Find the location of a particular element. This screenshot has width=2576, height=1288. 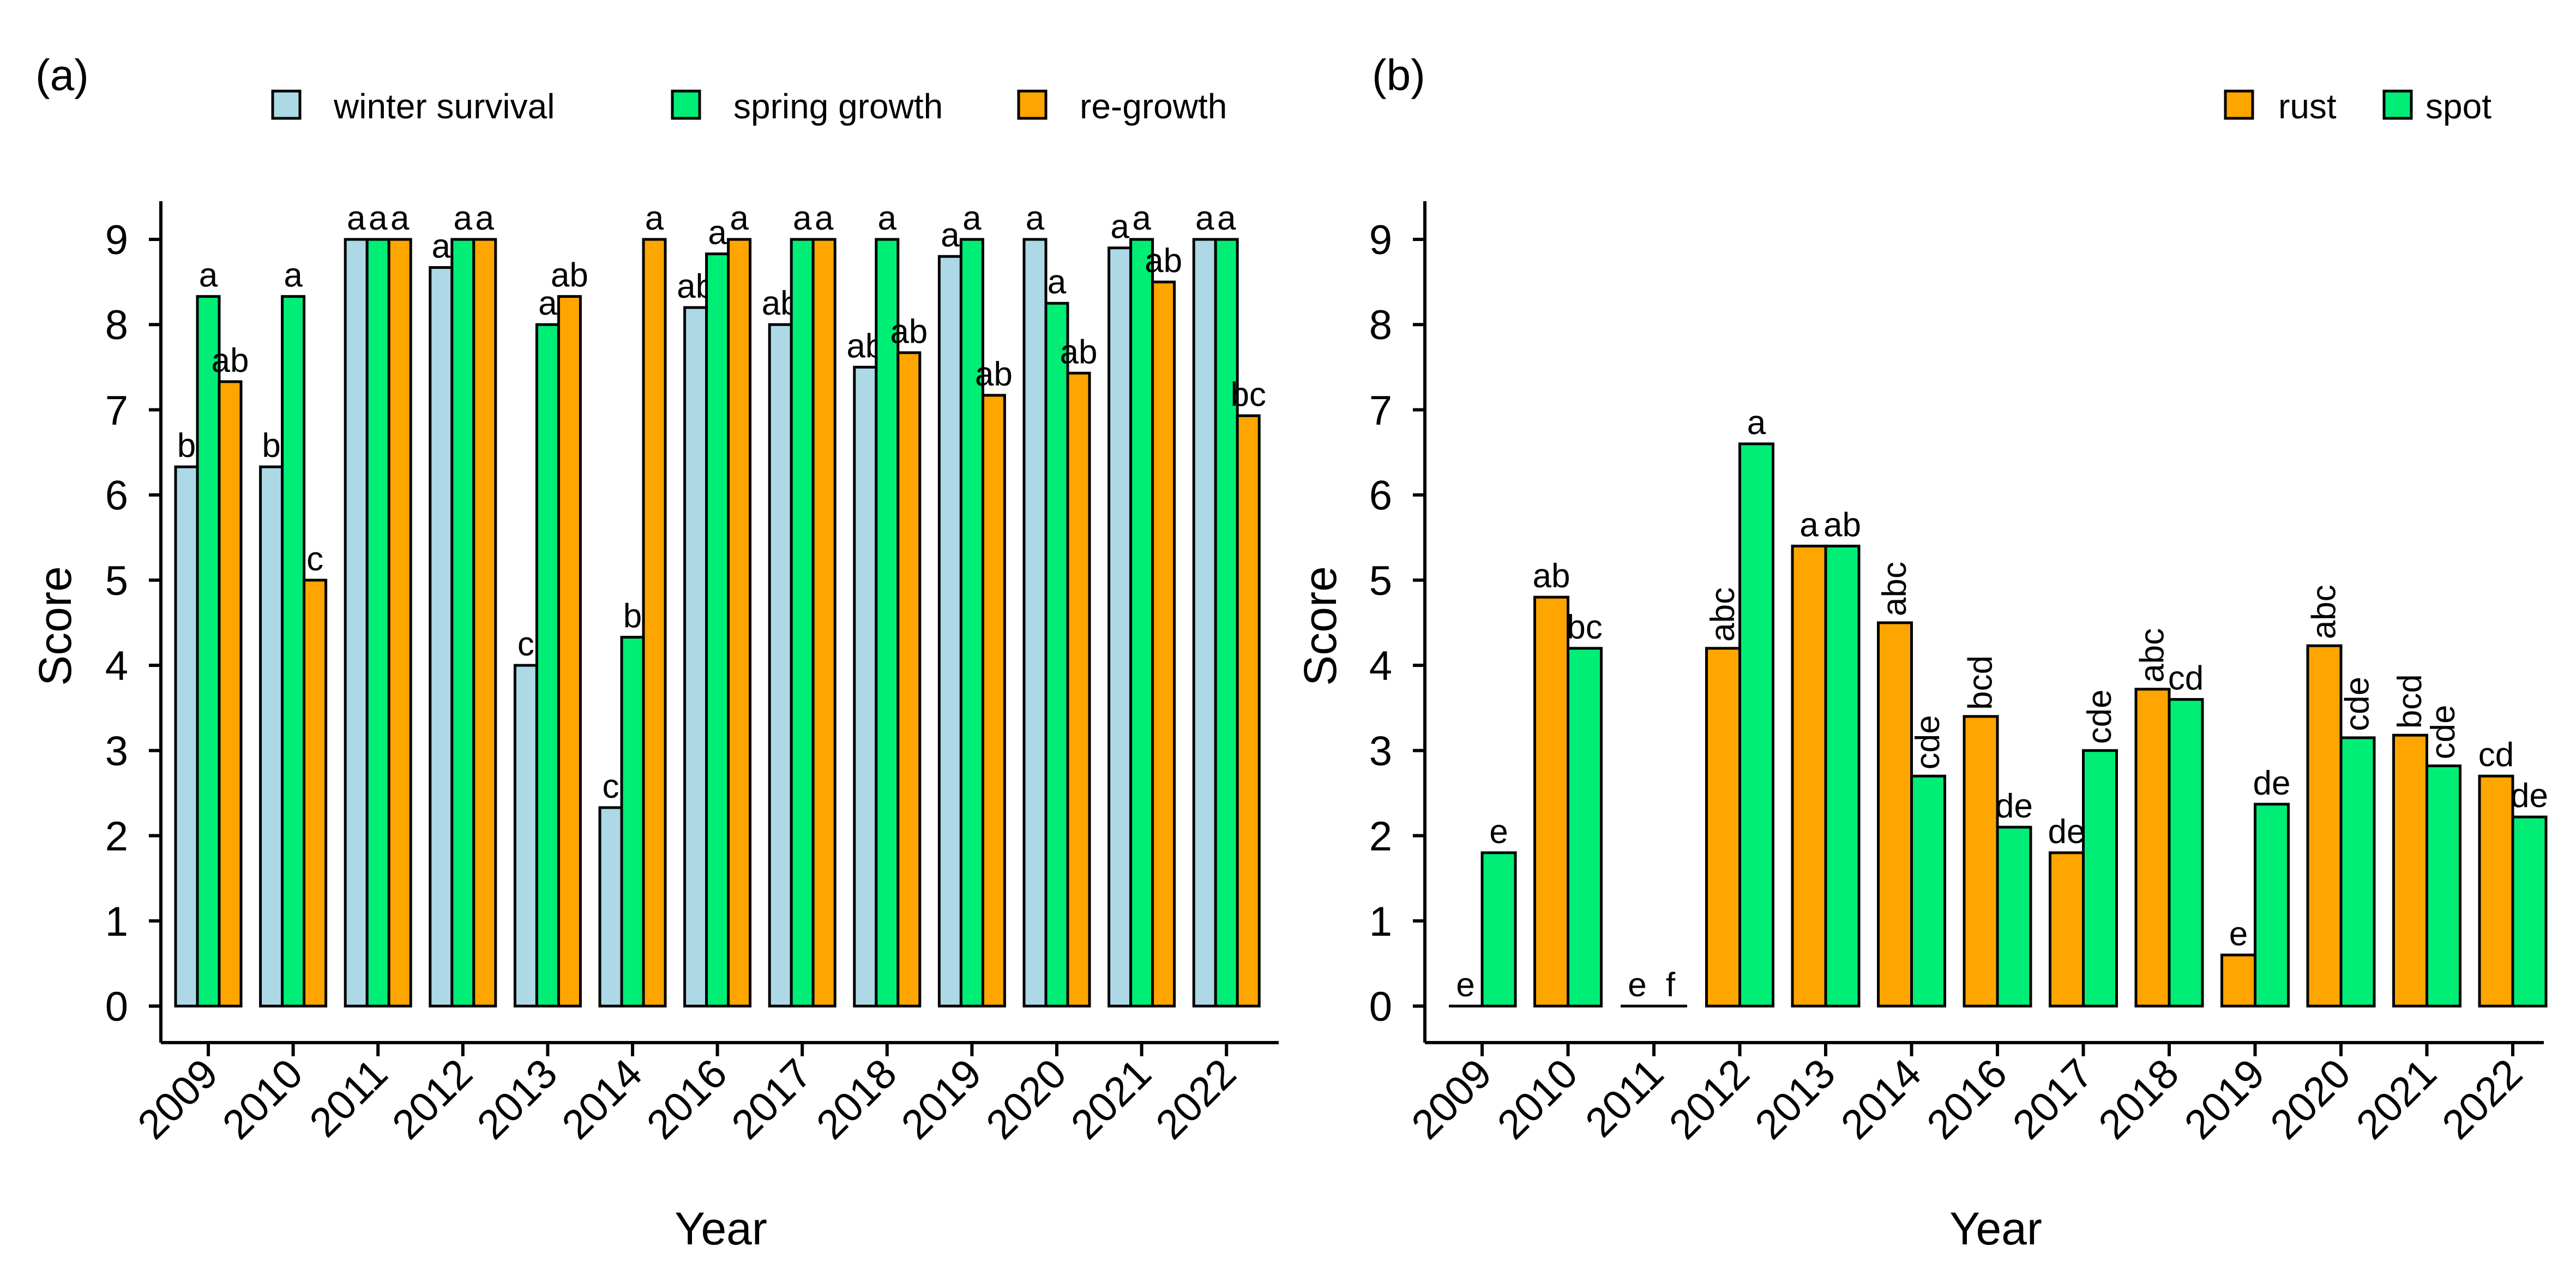

panel-a-bar-re-growth-2021 is located at coordinates (1163, 644).